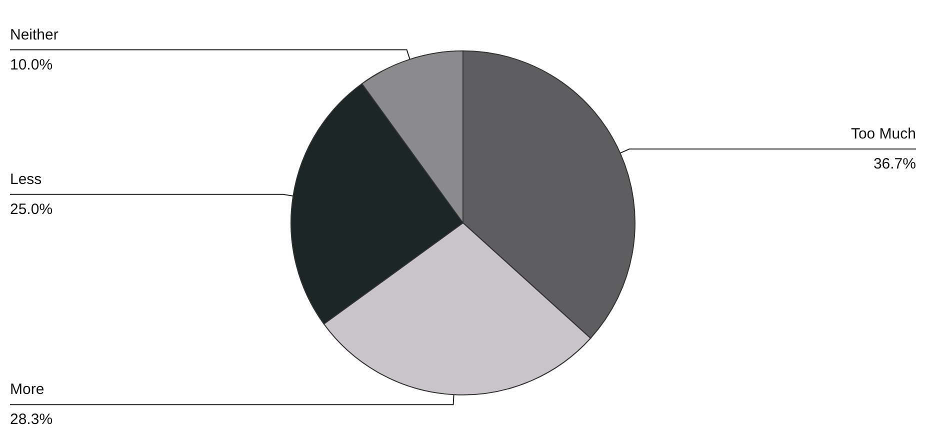  What do you see at coordinates (34, 35) in the screenshot?
I see `slice-label: Neither` at bounding box center [34, 35].